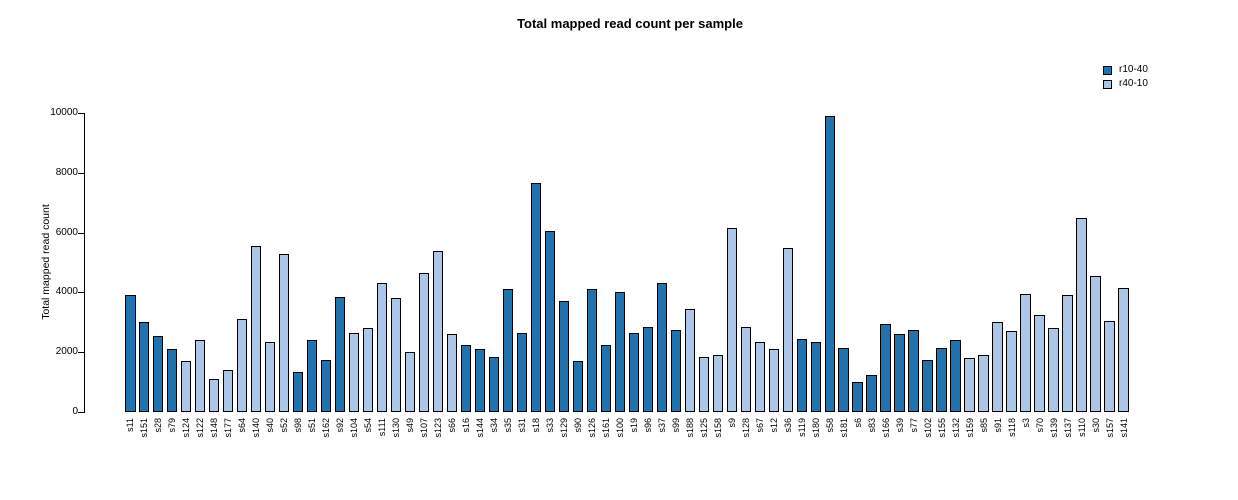 This screenshot has height=500, width=1238. Describe the element at coordinates (787, 425) in the screenshot. I see `x-axis-label: s36` at that location.